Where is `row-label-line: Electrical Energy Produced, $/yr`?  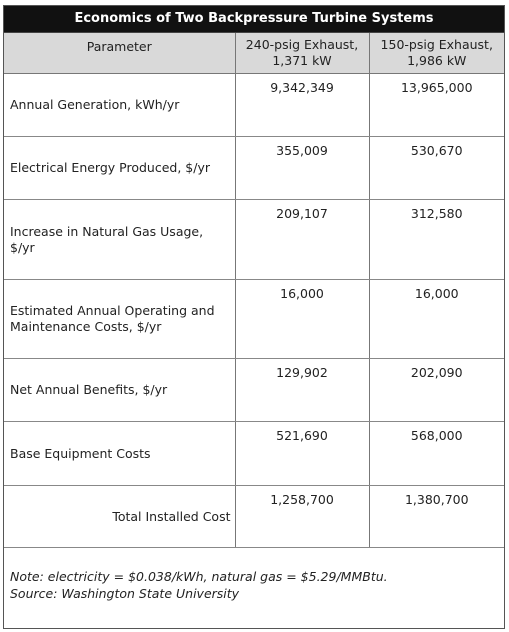
row-label-line: Electrical Energy Produced, $/yr is located at coordinates (110, 167).